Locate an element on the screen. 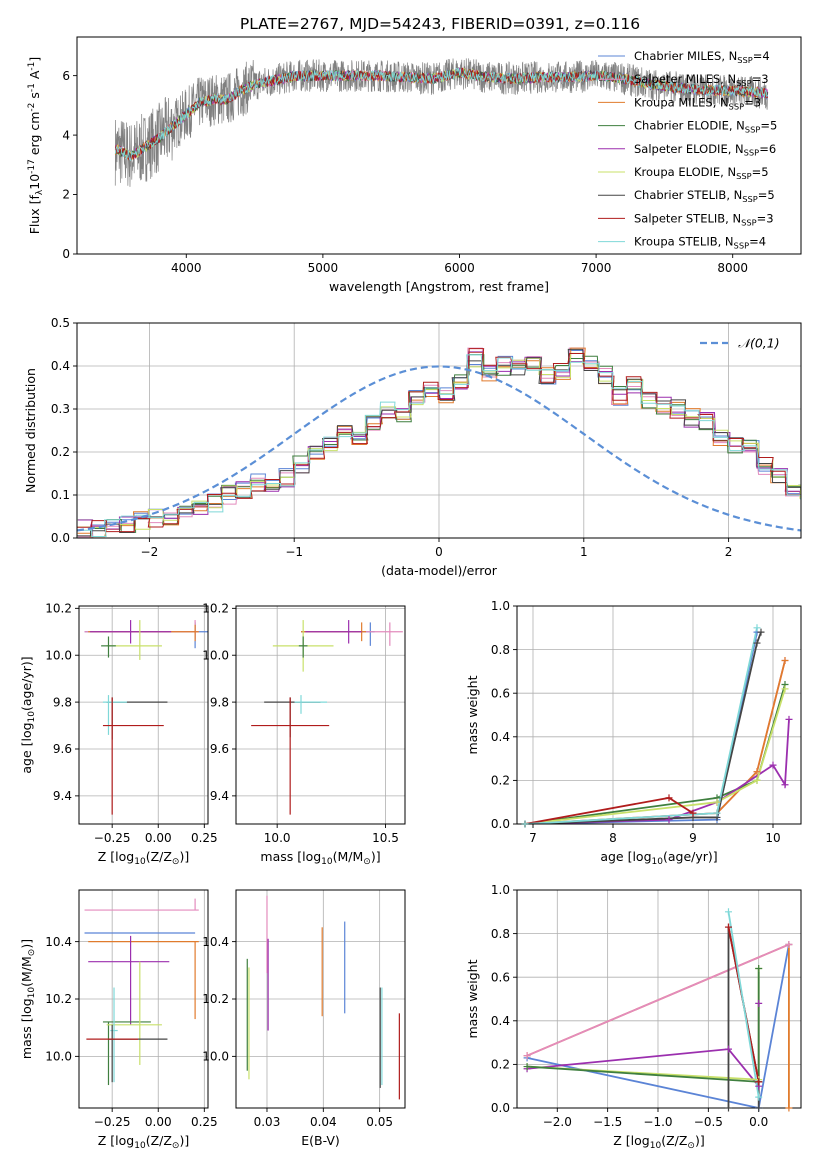 The width and height of the screenshot is (819, 1170). legend-label: Chabrier MILES, NSSP=4 is located at coordinates (702, 57).